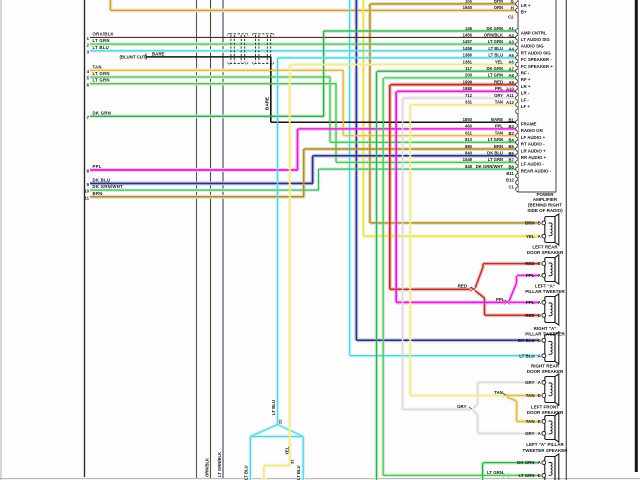  I want to click on svg-text: 3, so click(88, 51).